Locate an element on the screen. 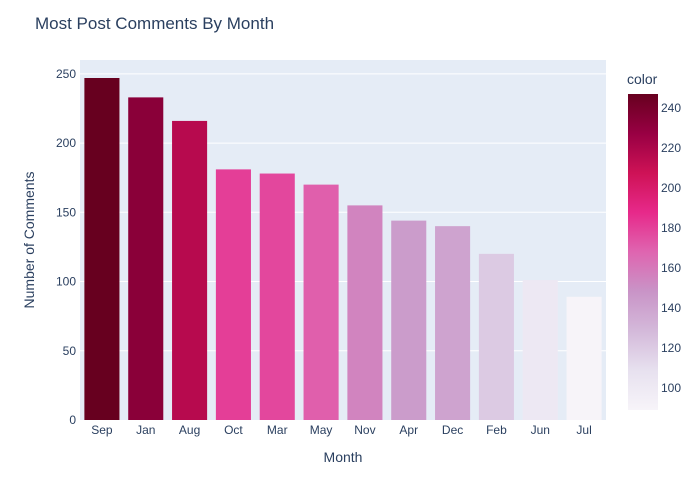 This screenshot has height=500, width=700. colorbar-tick-label: 220 is located at coordinates (671, 148).